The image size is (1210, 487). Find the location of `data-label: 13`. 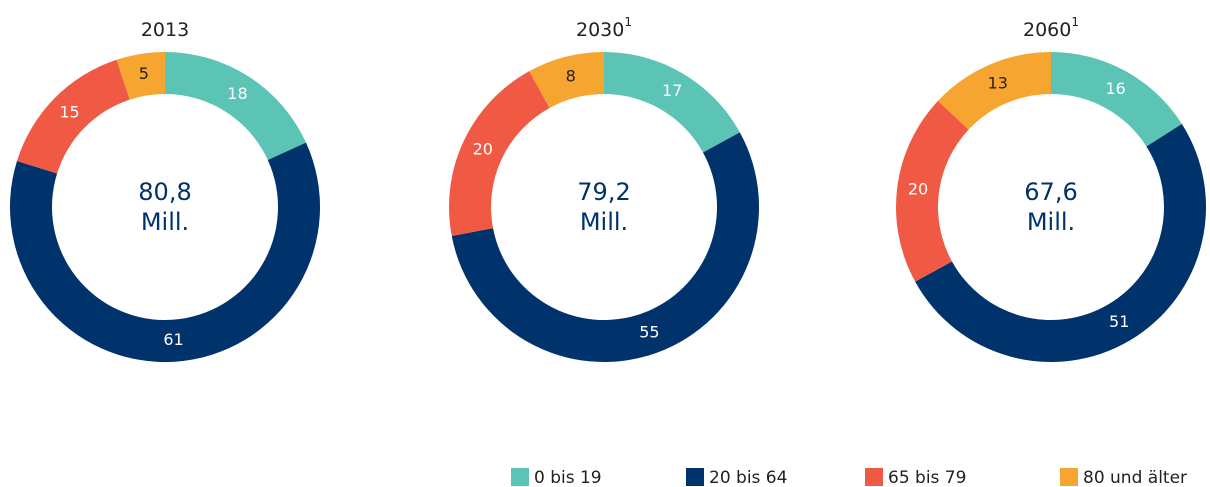

data-label: 13 is located at coordinates (998, 83).